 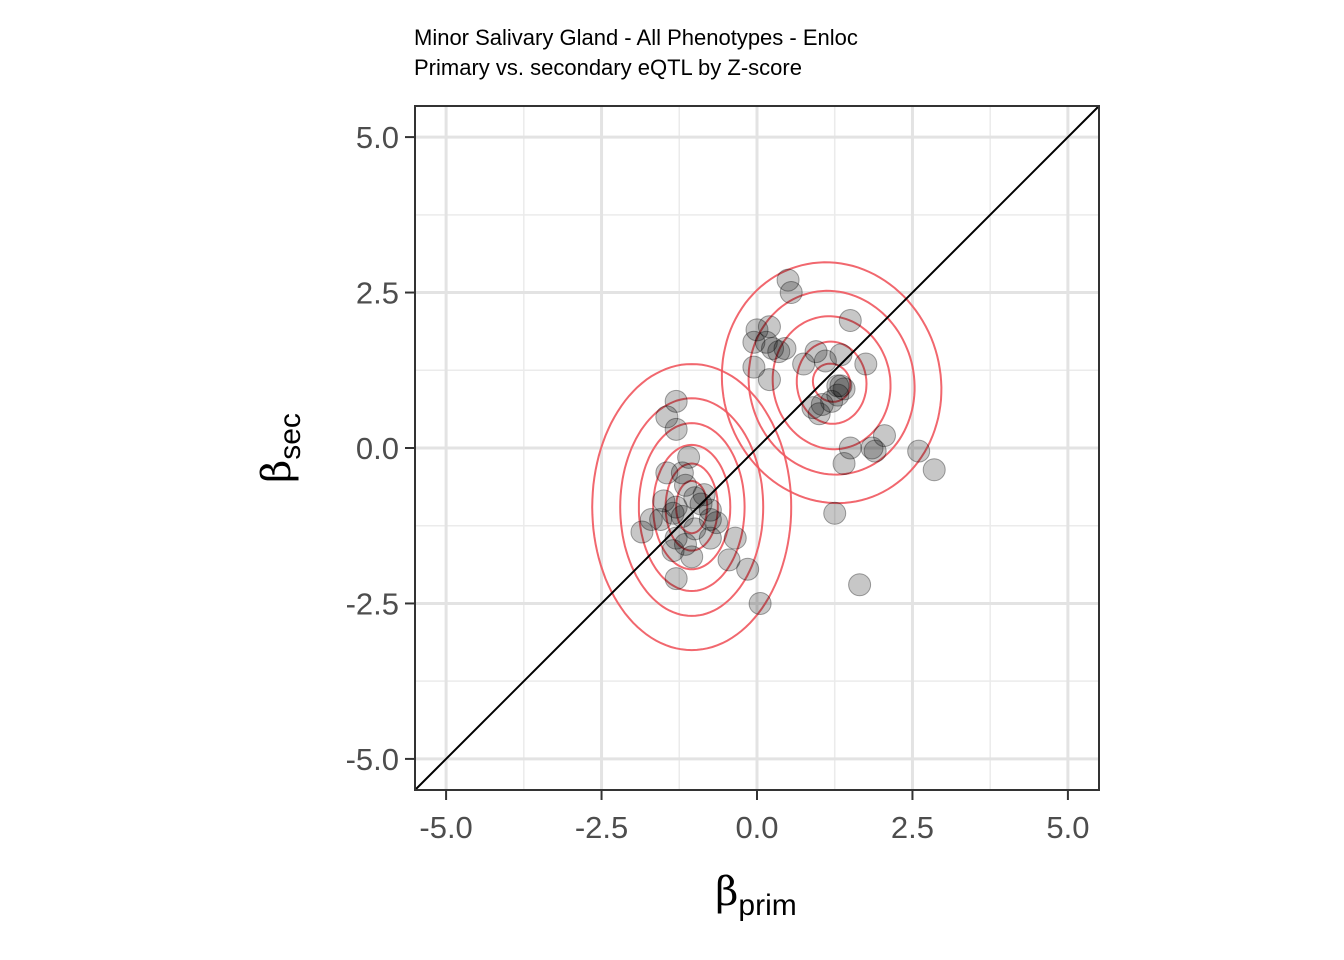 I want to click on x-tick-label: -5.0, so click(x=445, y=827).